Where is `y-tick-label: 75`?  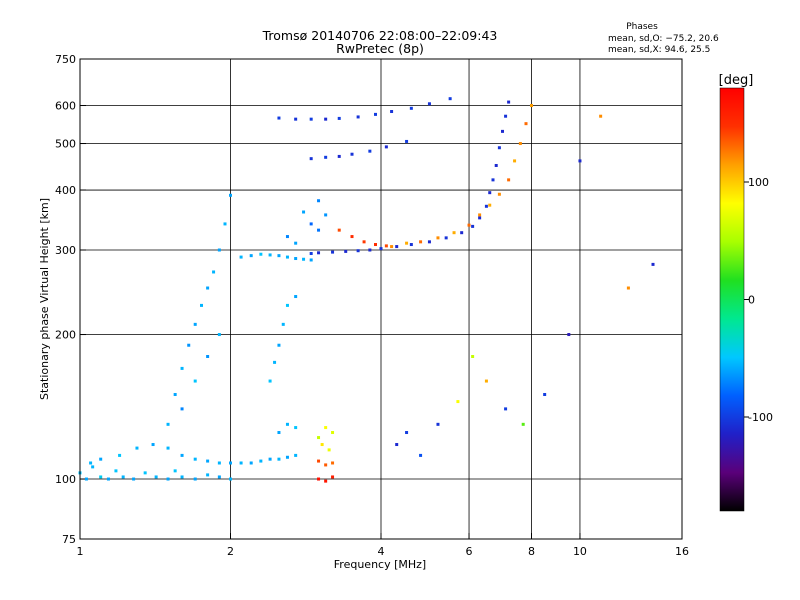
y-tick-label: 75 is located at coordinates (69, 539).